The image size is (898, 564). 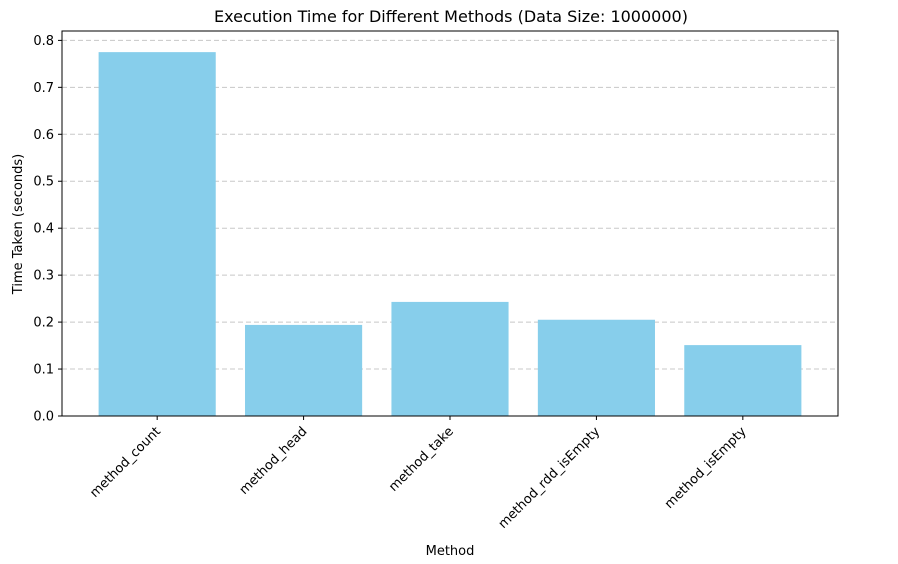 What do you see at coordinates (450, 358) in the screenshot?
I see `bar-method_take` at bounding box center [450, 358].